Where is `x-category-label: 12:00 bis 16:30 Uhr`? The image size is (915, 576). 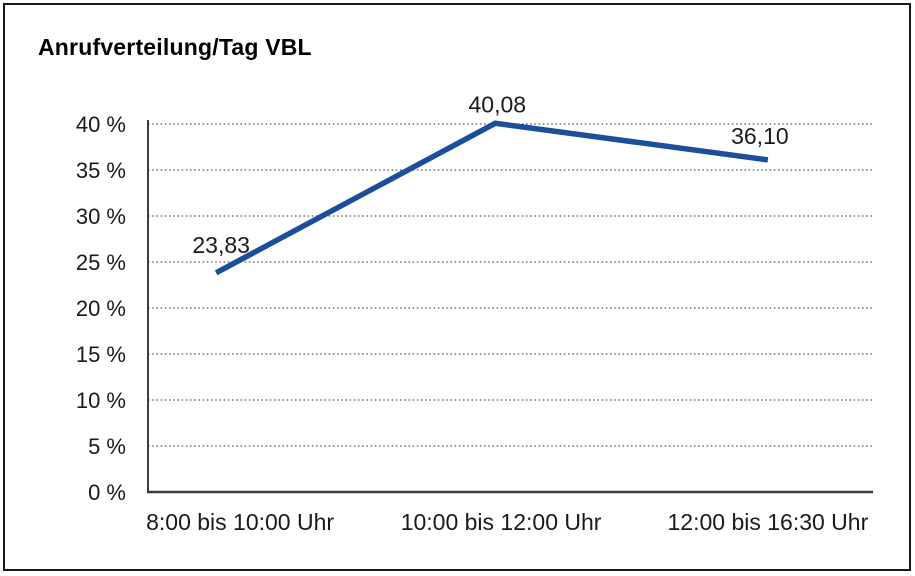
x-category-label: 12:00 bis 16:30 Uhr is located at coordinates (768, 522).